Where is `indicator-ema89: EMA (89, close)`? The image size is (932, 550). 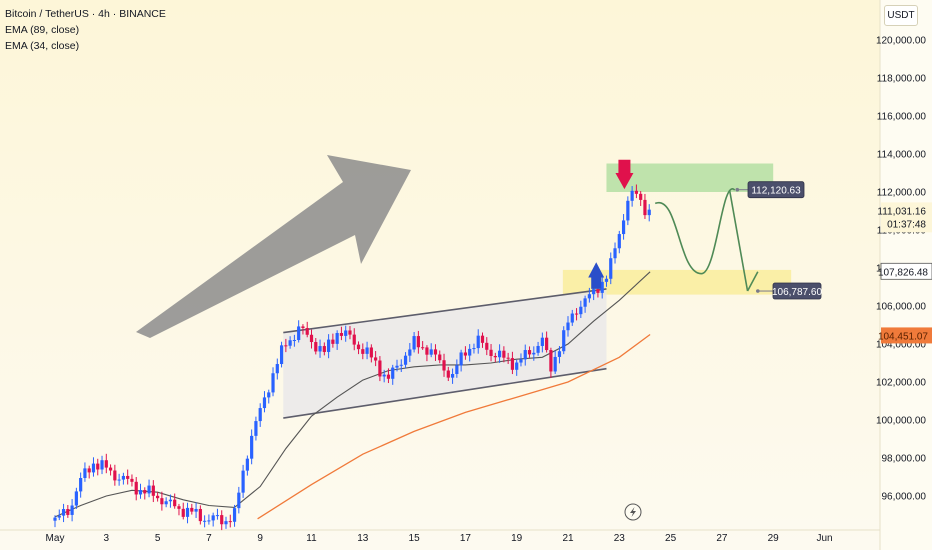
indicator-ema89: EMA (89, close) is located at coordinates (42, 30).